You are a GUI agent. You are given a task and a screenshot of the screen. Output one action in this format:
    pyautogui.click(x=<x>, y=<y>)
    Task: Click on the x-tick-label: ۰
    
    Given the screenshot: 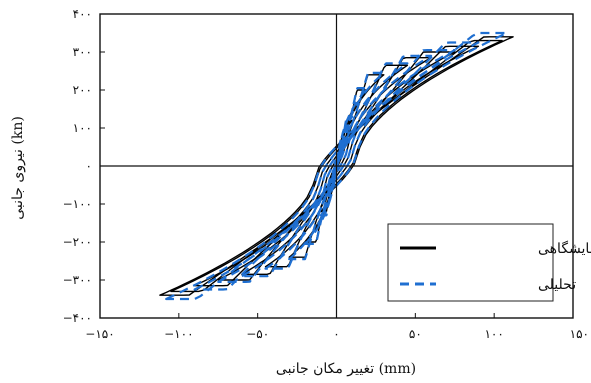 What is the action you would take?
    pyautogui.click(x=336, y=334)
    